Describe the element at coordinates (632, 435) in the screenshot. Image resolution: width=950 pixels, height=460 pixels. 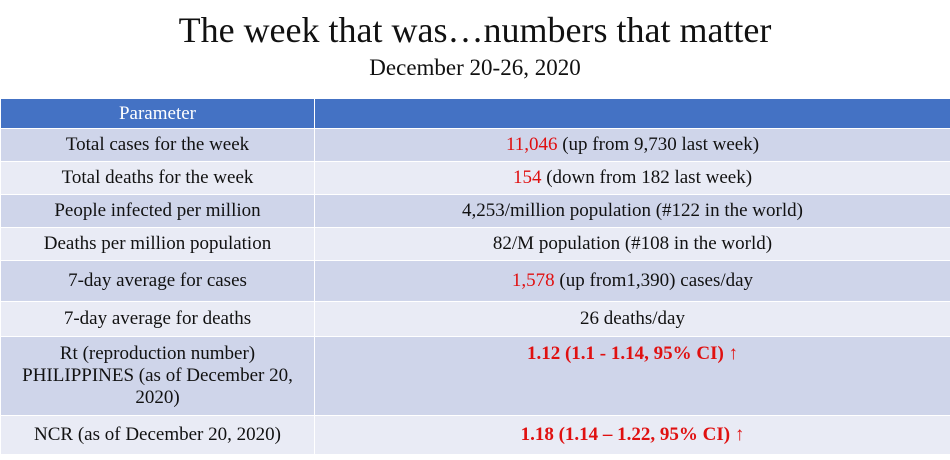
I see `row-value: 1.18 (1.14 – 1.22, 95% CI) ↑` at that location.